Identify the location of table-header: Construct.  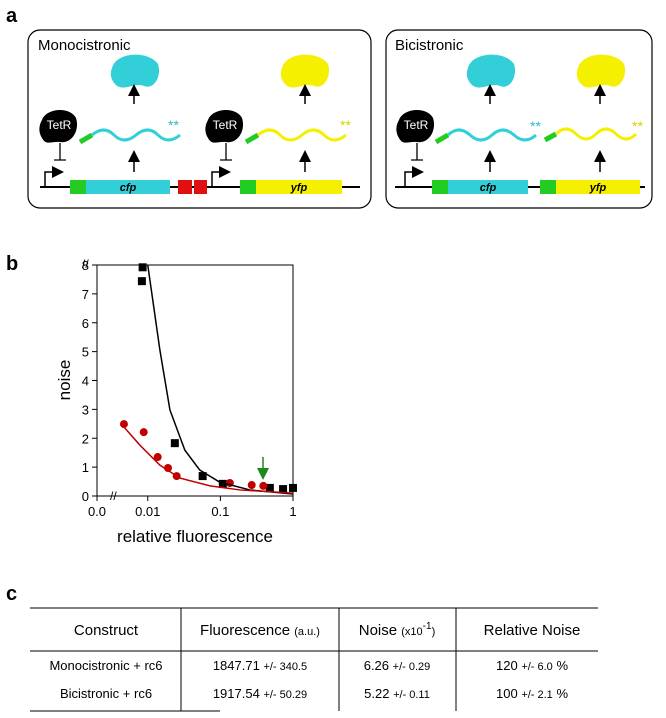
(106, 630).